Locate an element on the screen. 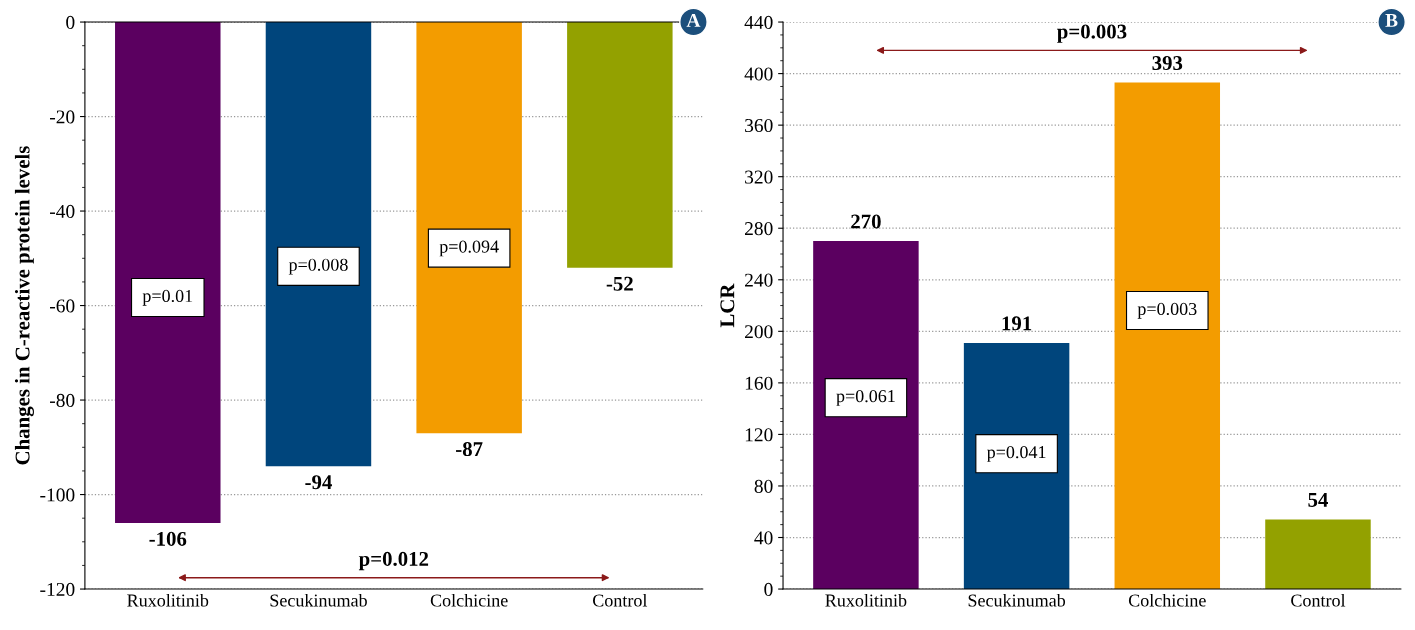 The height and width of the screenshot is (630, 1415). data-label: -94 is located at coordinates (318, 482).